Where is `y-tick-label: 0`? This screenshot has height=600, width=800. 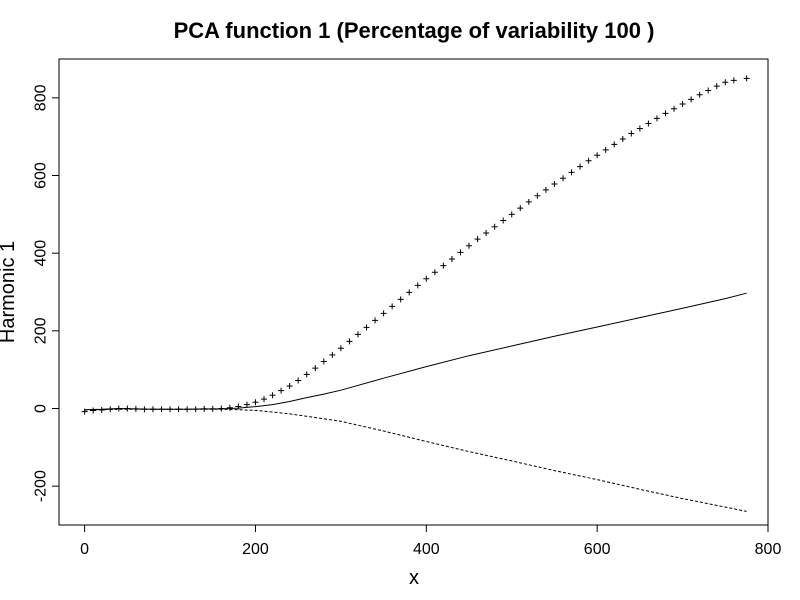
y-tick-label: 0 is located at coordinates (41, 408).